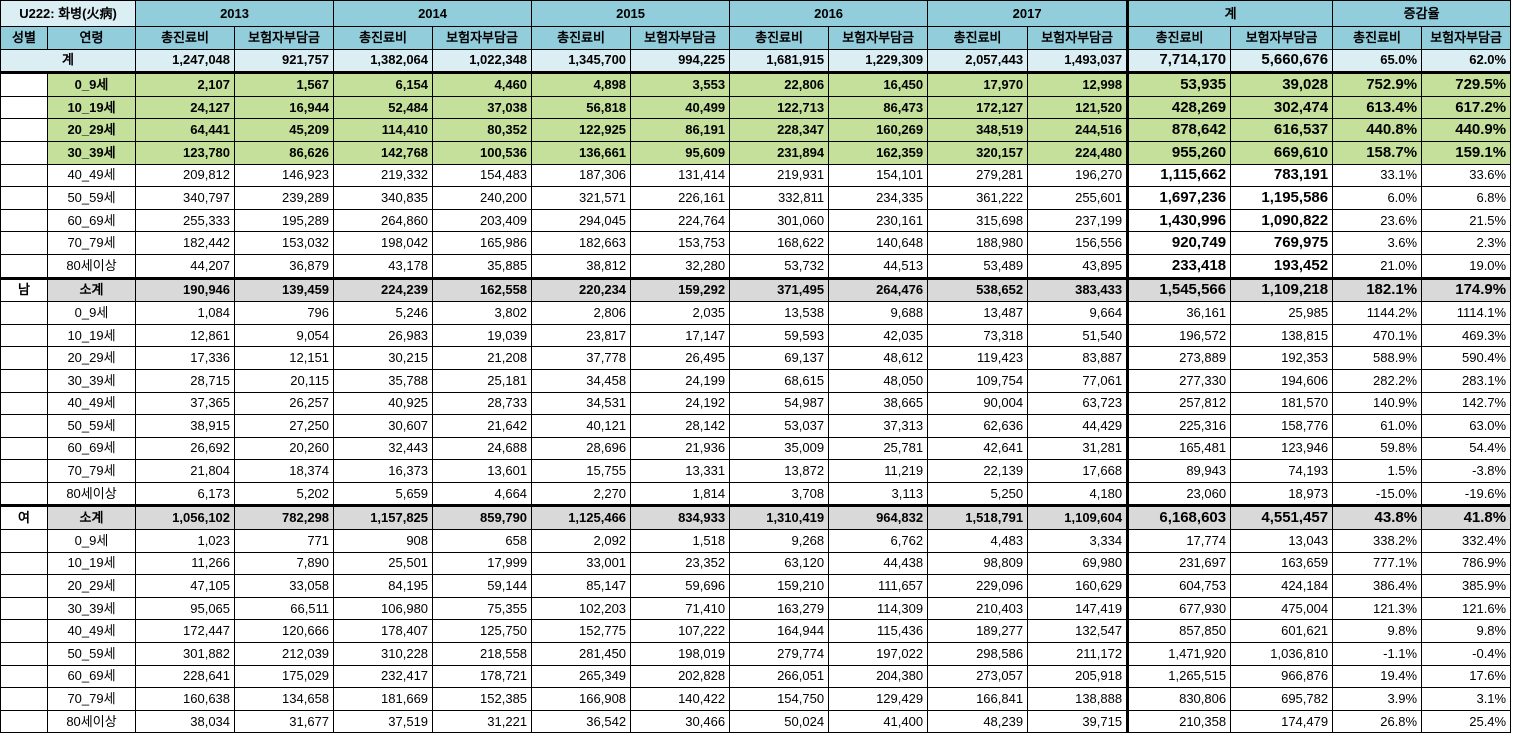  Describe the element at coordinates (185, 84) in the screenshot. I see `table-cell: 2,107` at that location.